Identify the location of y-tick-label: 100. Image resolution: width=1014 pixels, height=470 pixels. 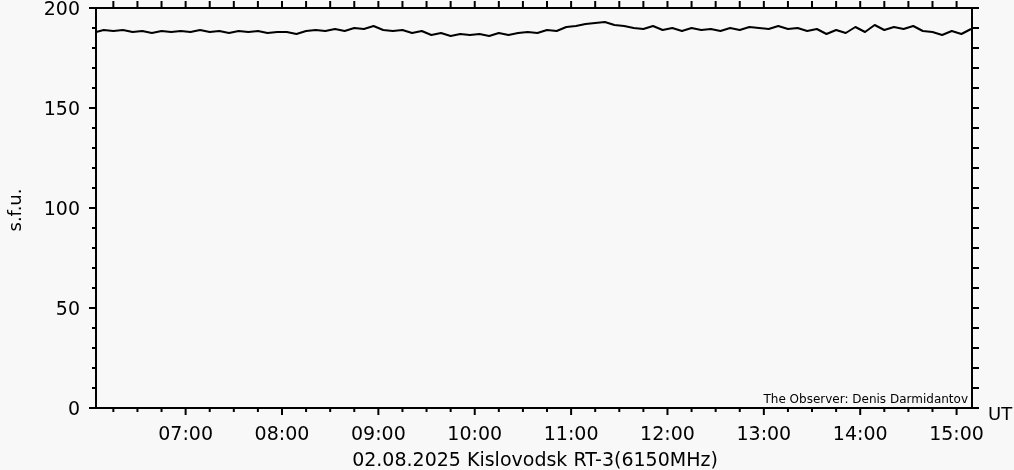
(61, 208).